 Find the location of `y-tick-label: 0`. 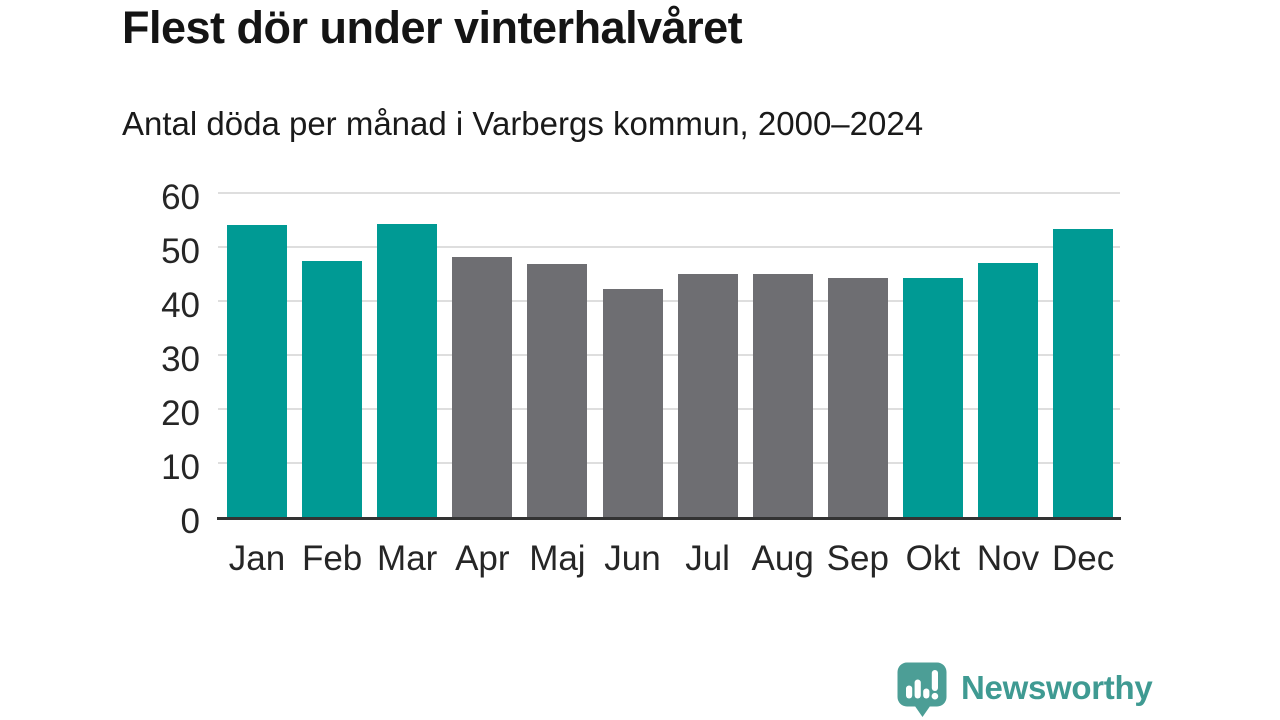

y-tick-label: 0 is located at coordinates (190, 521).